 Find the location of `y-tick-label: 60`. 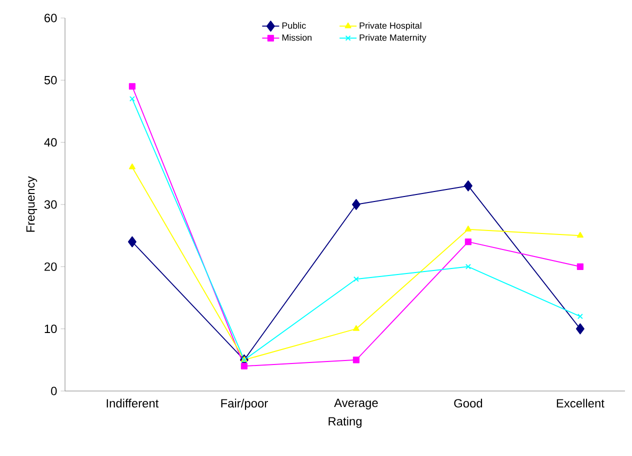

y-tick-label: 60 is located at coordinates (50, 18).